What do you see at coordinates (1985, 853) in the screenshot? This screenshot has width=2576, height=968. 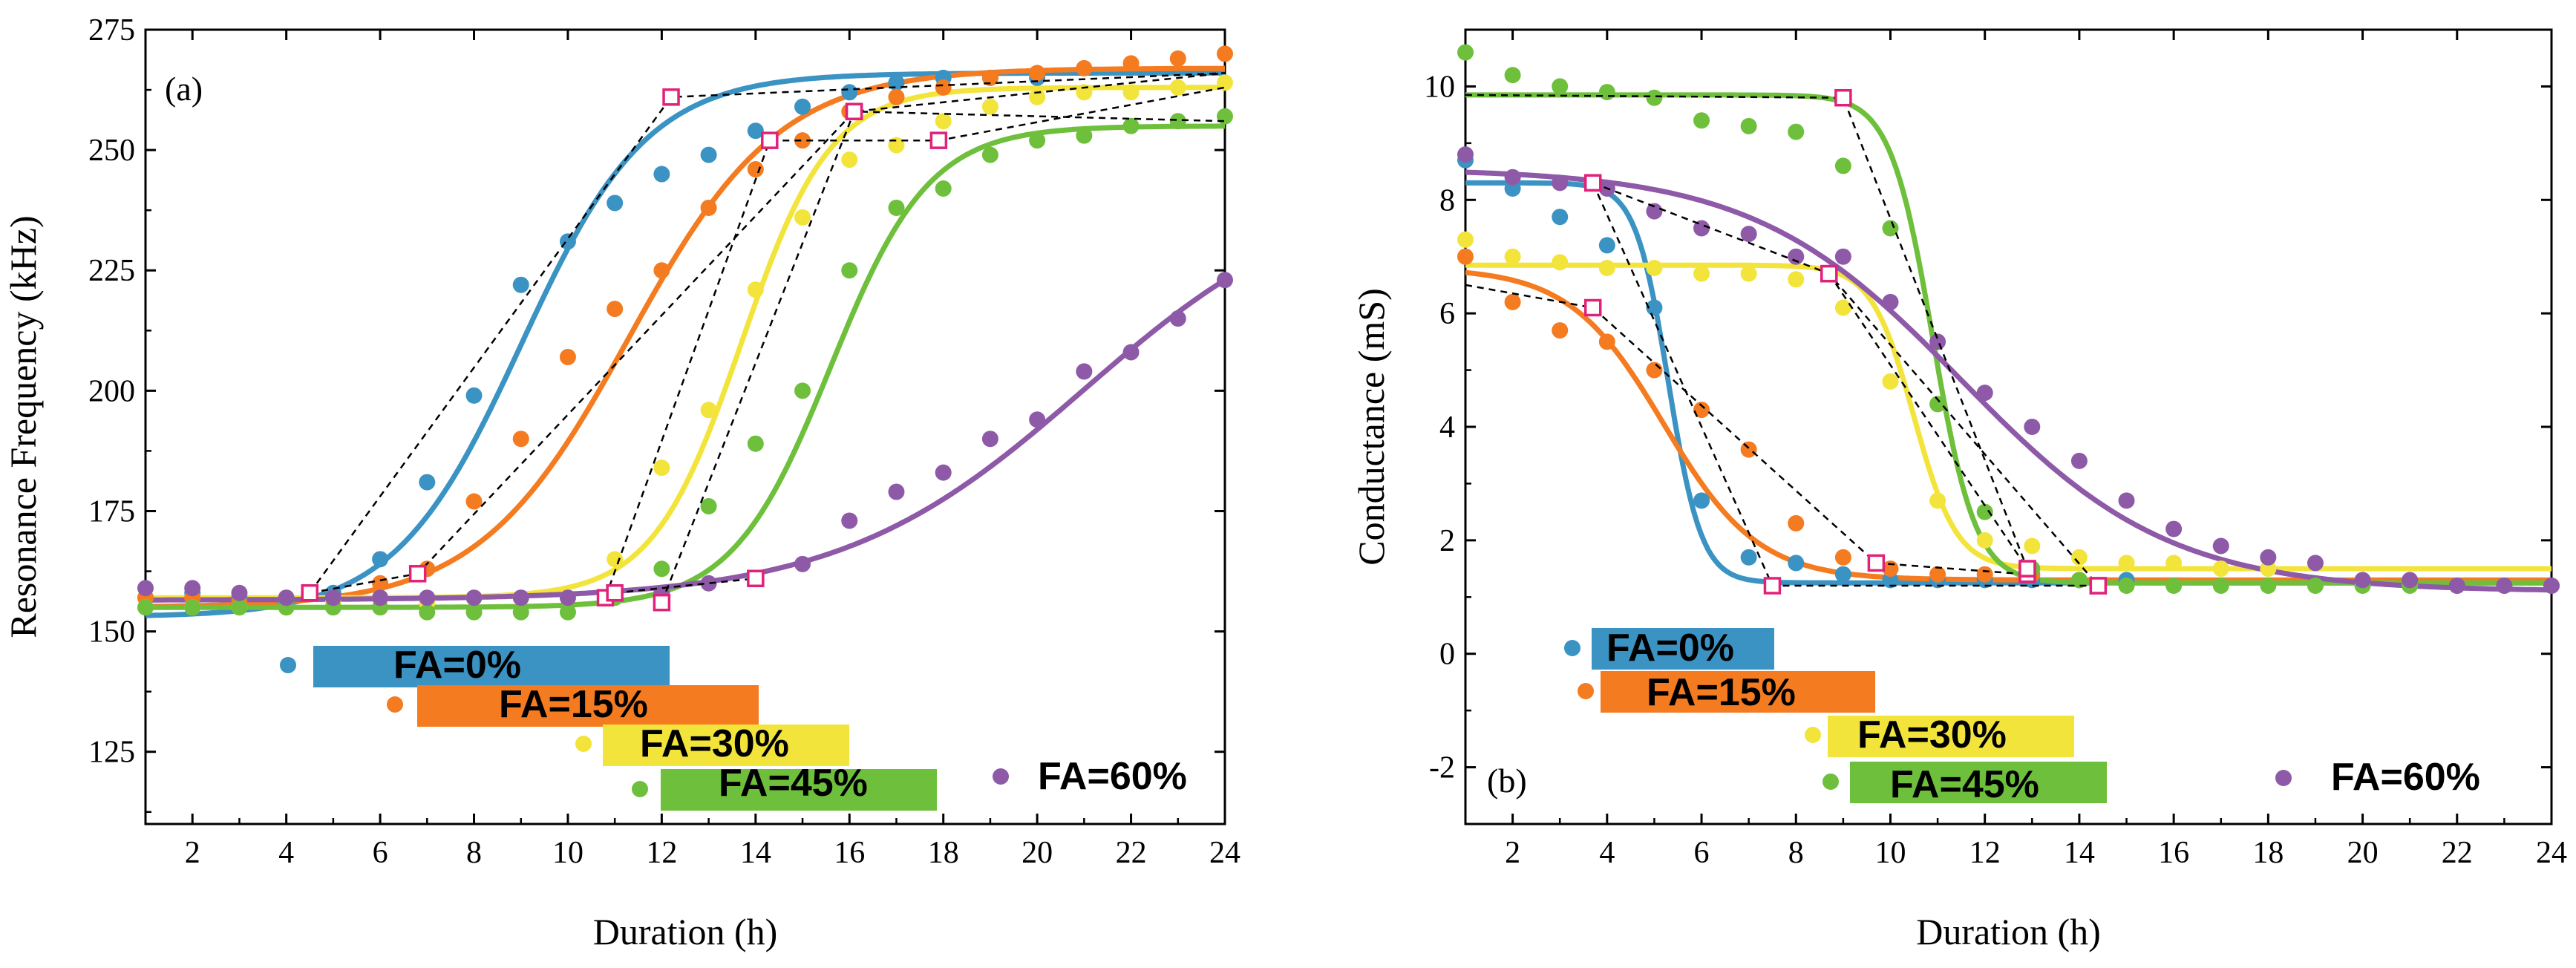 I see `x-tick-label: 12` at bounding box center [1985, 853].